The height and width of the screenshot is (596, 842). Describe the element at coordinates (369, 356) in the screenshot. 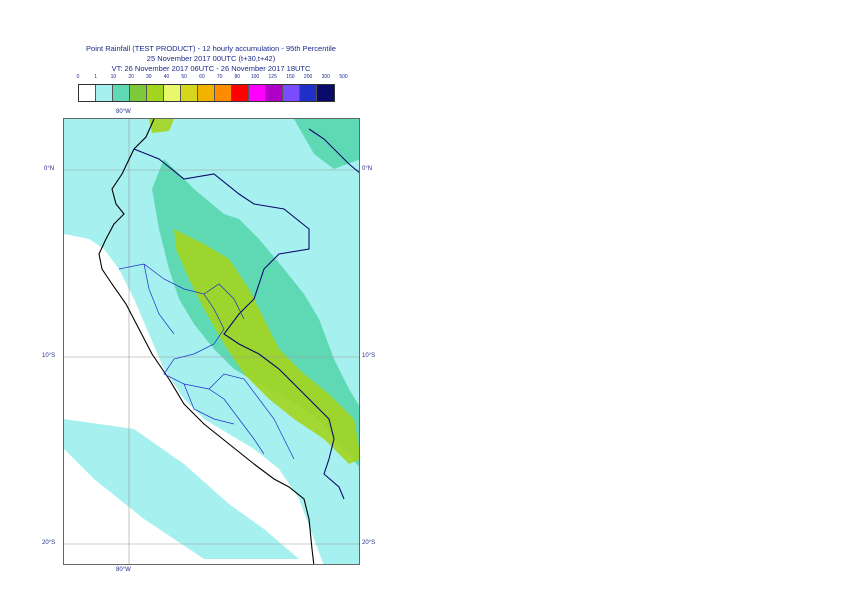

I see `lat-label-10-right: 10°S` at that location.